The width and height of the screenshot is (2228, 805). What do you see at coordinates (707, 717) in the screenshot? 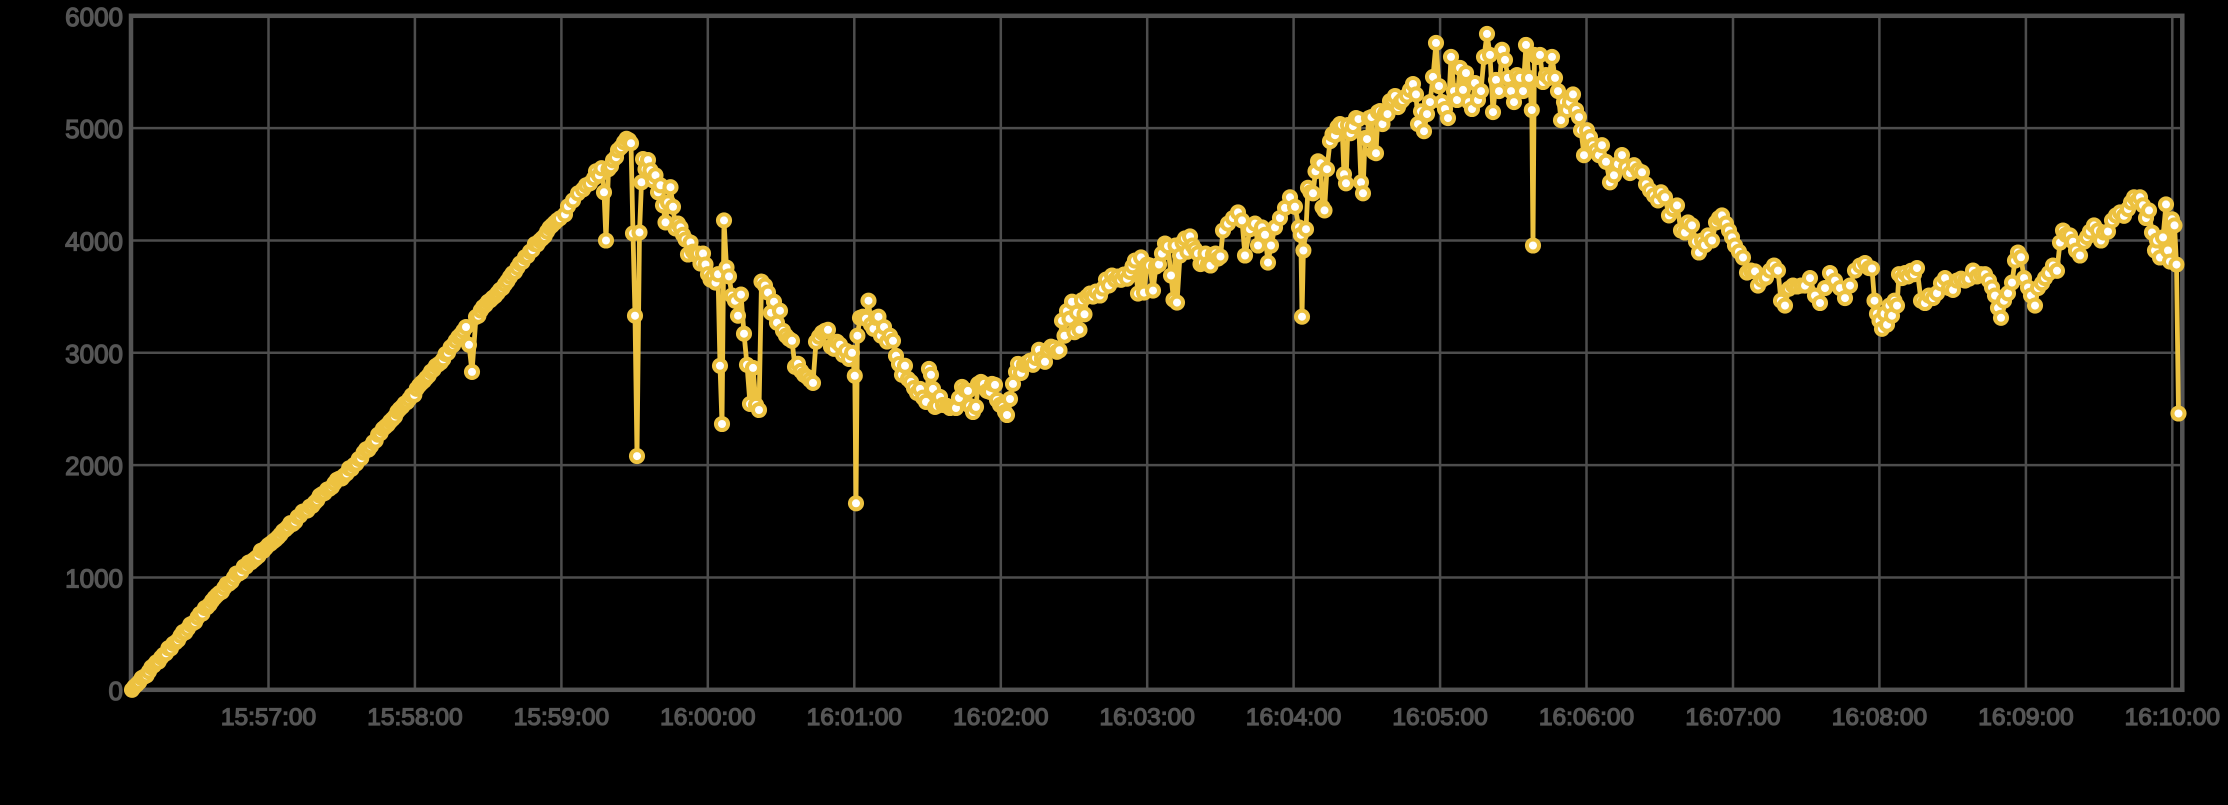
I see `svg-text: 16:00:00` at bounding box center [707, 717].